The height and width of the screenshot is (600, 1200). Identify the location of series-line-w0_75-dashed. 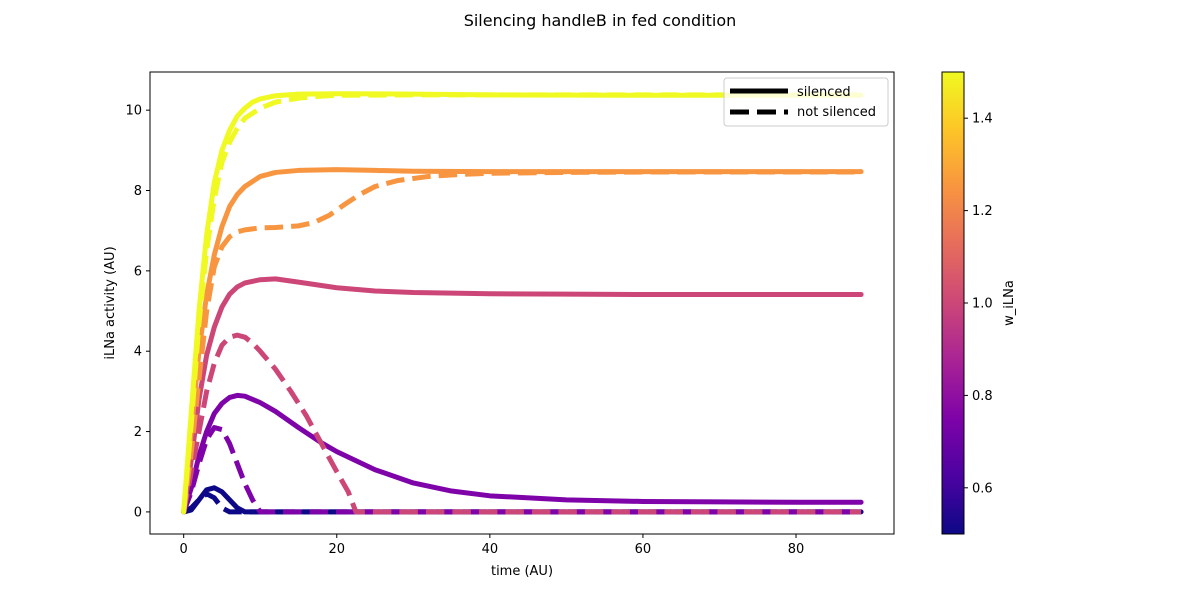
(521, 470).